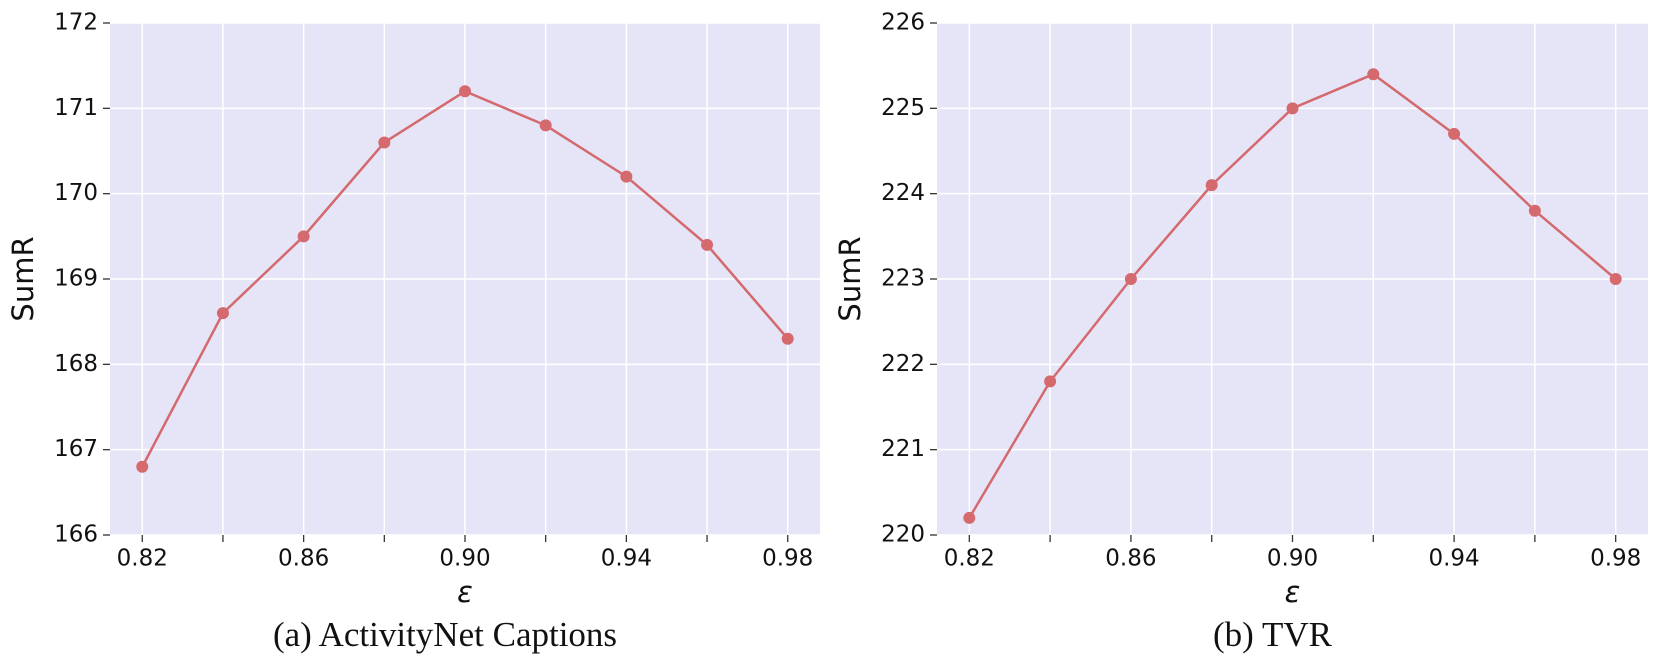  I want to click on caption: (a) ActivityNet Captions, so click(445, 634).